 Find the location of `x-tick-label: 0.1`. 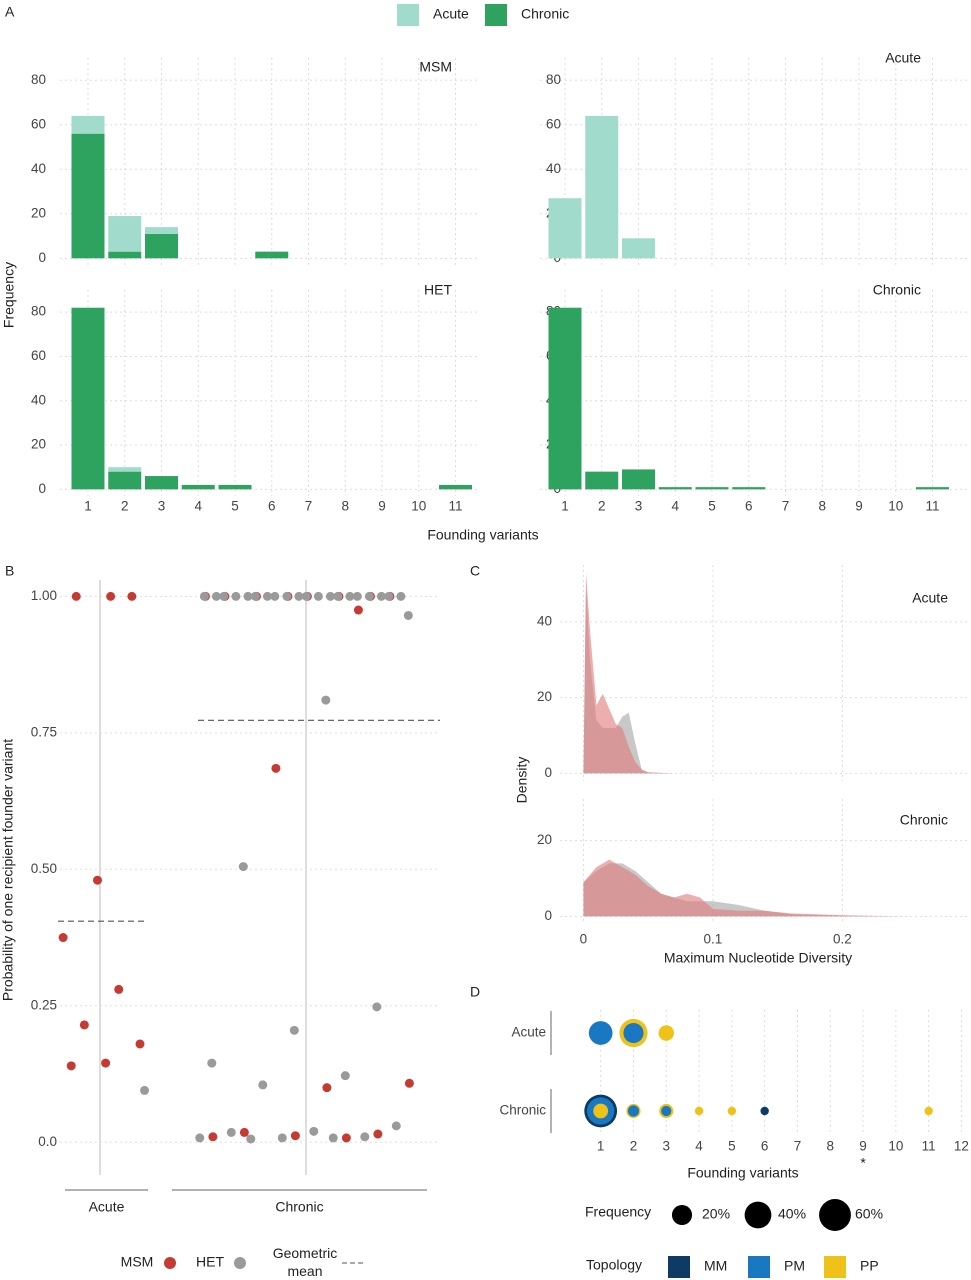

x-tick-label: 0.1 is located at coordinates (713, 939).